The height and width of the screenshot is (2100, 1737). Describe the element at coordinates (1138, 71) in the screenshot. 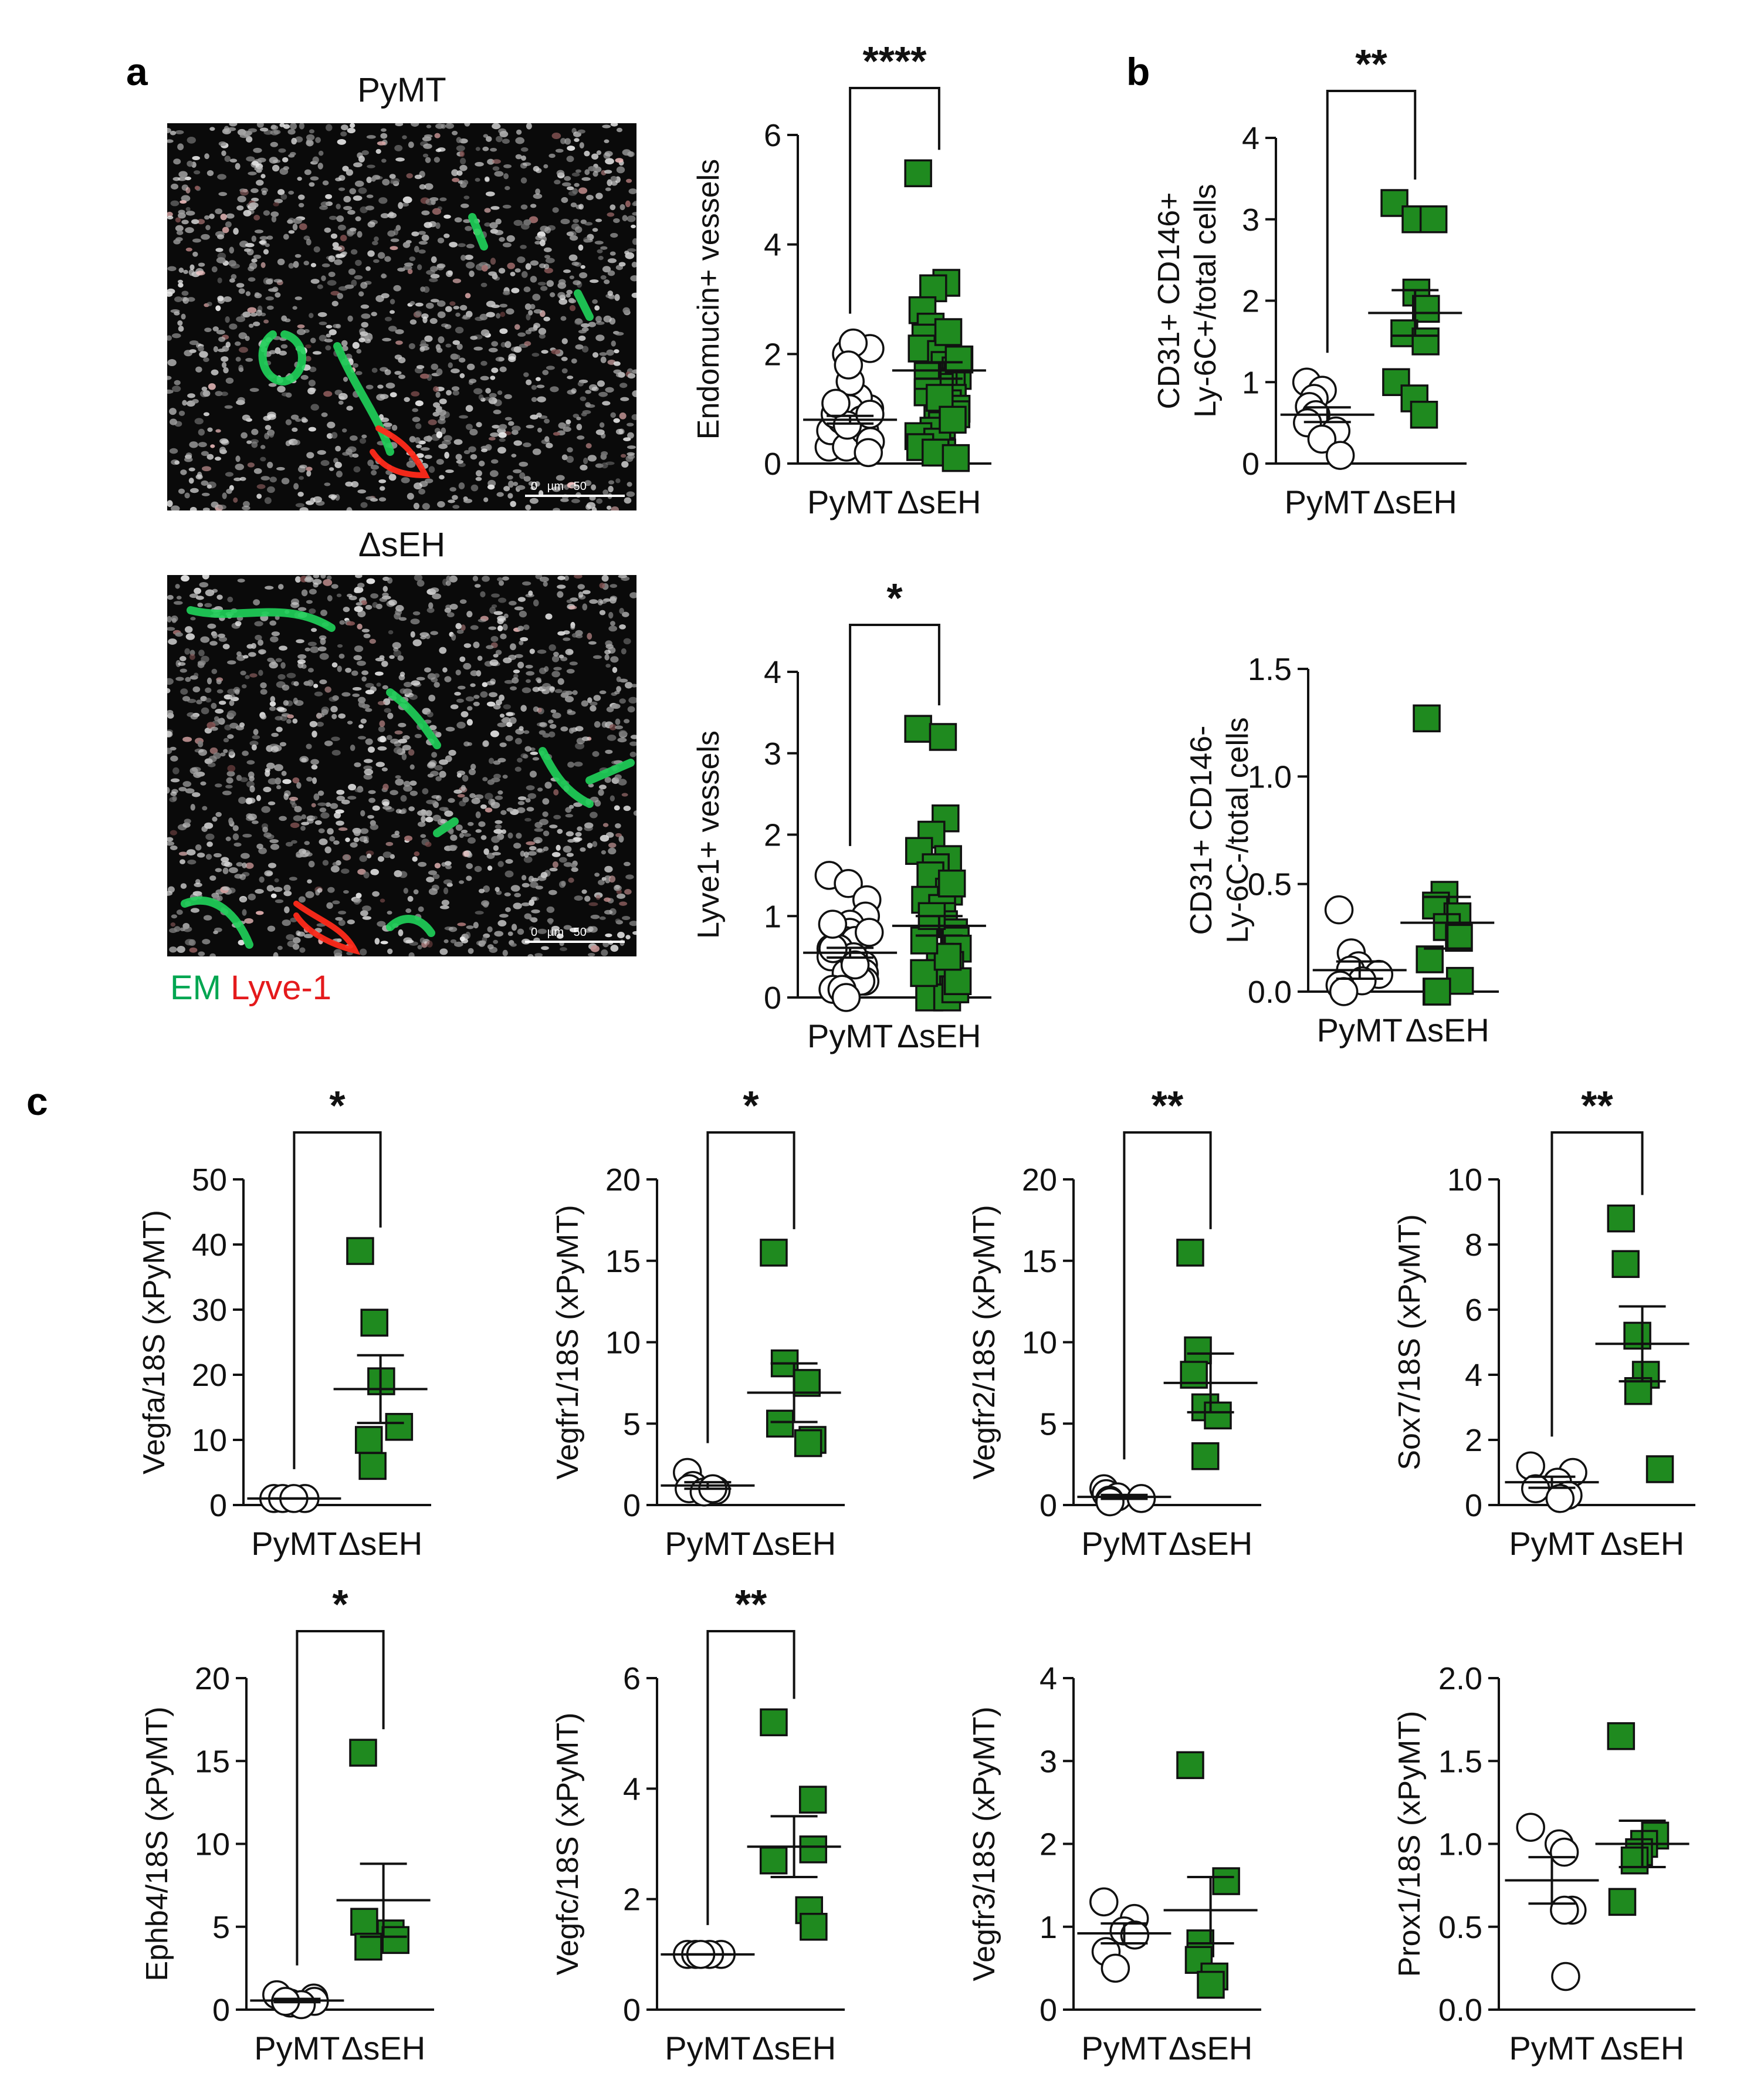

I see `panel-label-b: b` at that location.